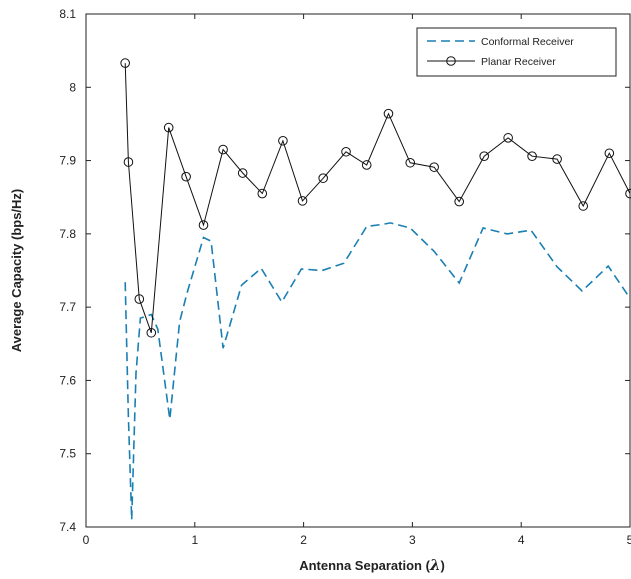 Image resolution: width=631 pixels, height=579 pixels. I want to click on x-axis-title: Antenna Separation (λ), so click(372, 565).